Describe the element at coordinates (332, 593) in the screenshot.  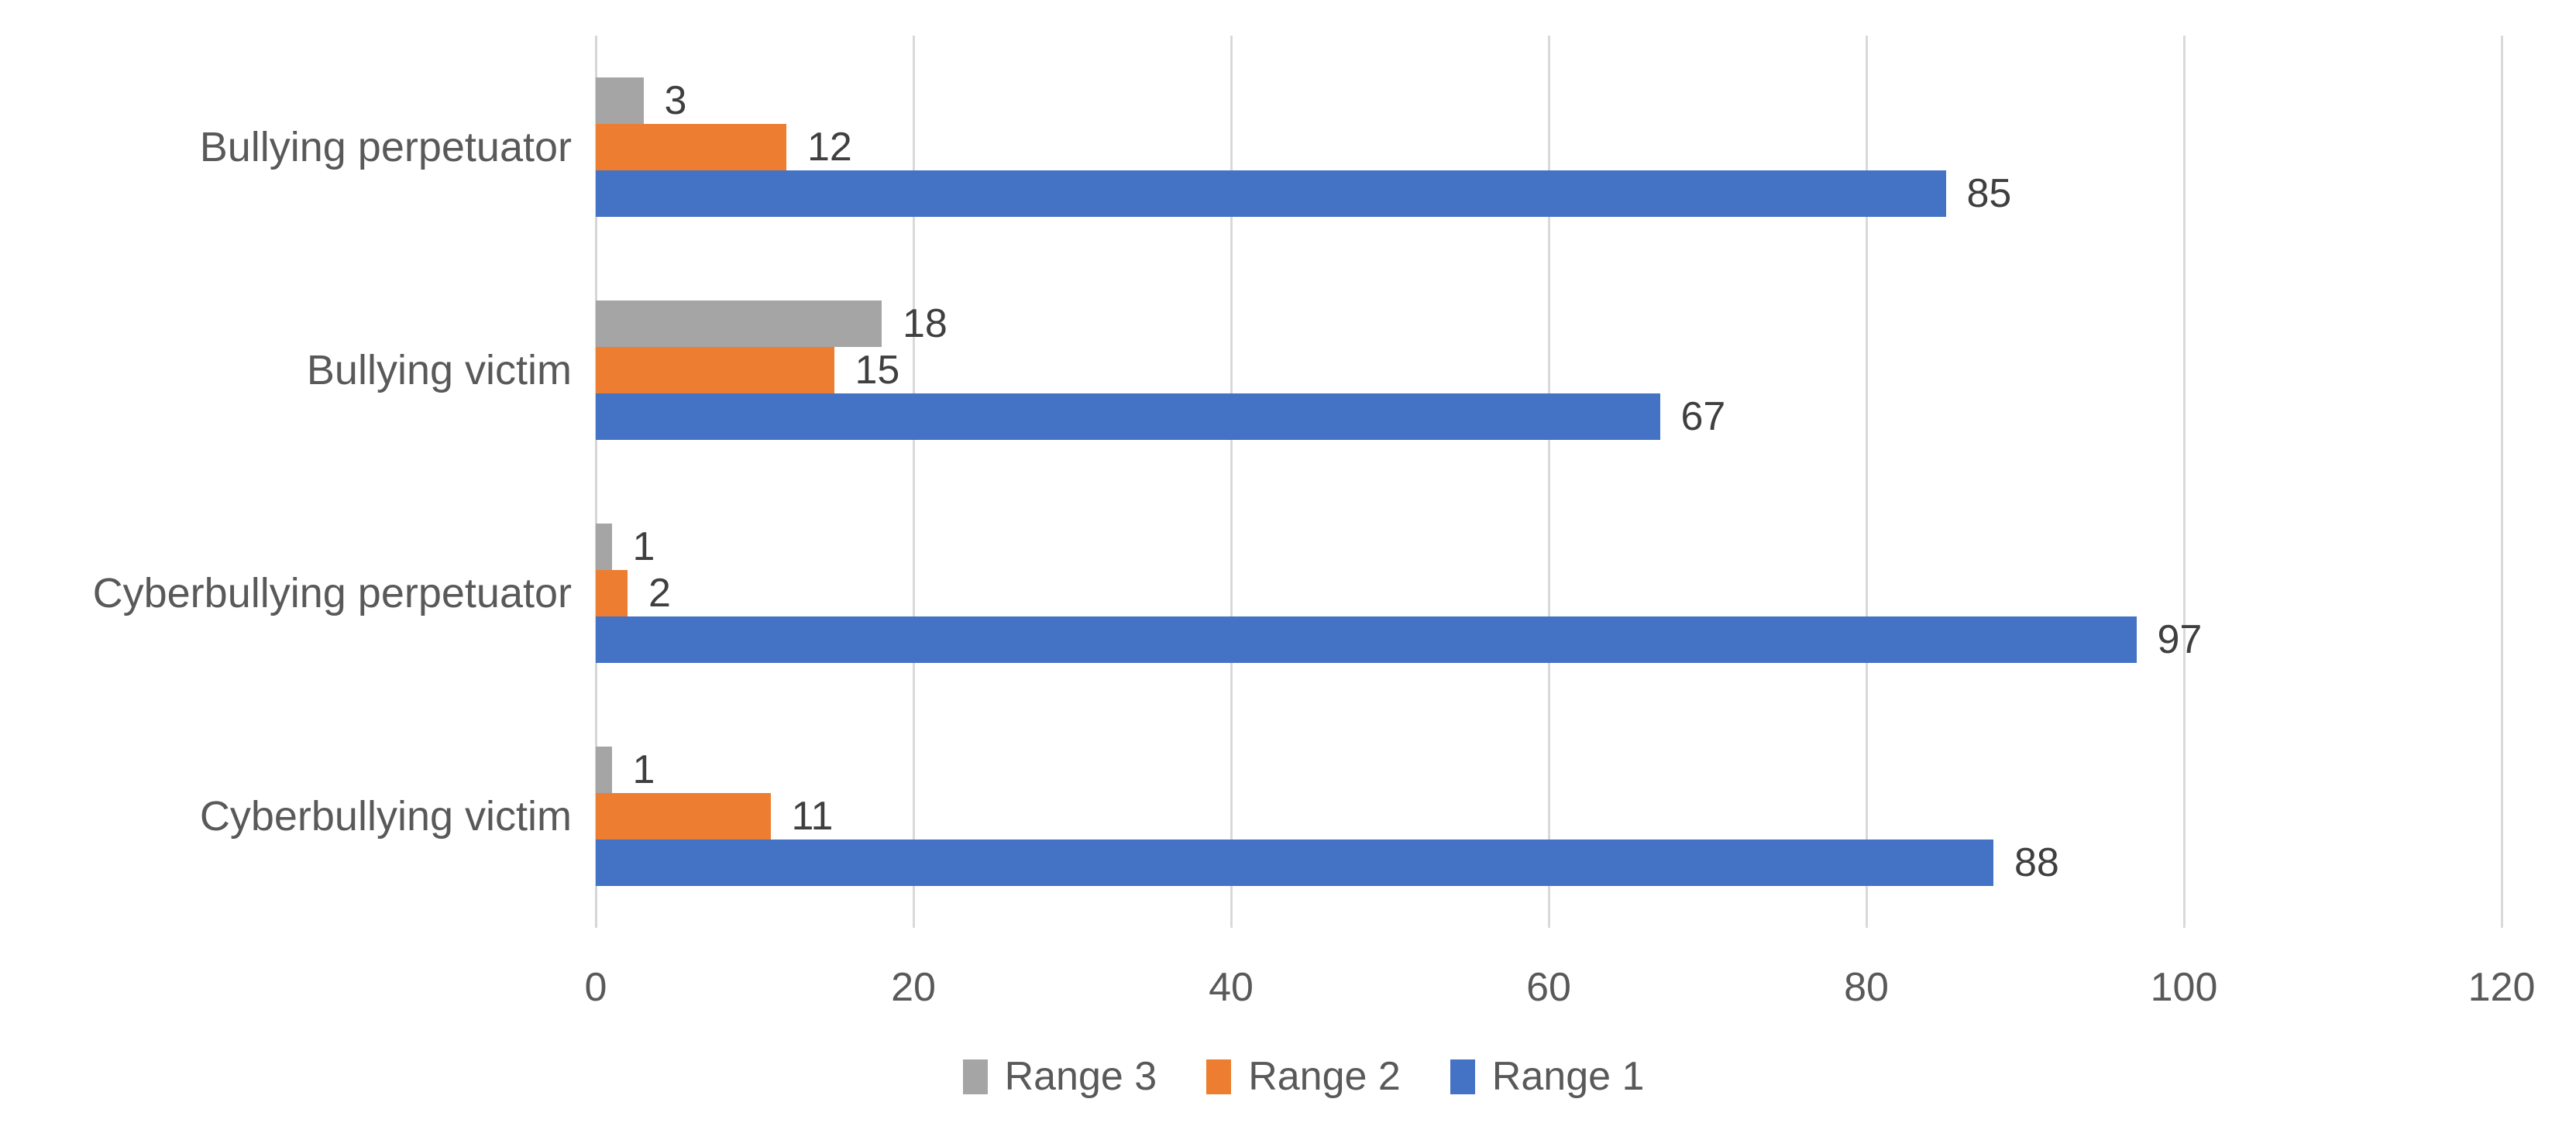
I see `category-label: Cyberbullying perpetuator` at that location.